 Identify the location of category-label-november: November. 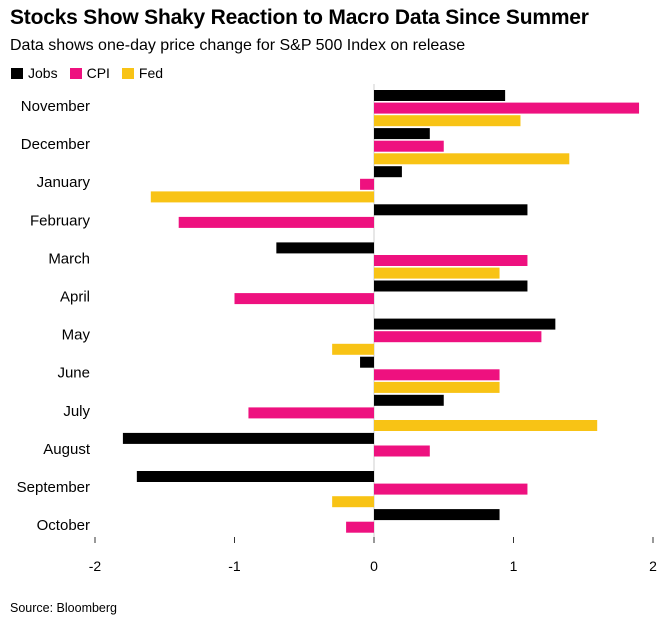
(55, 106).